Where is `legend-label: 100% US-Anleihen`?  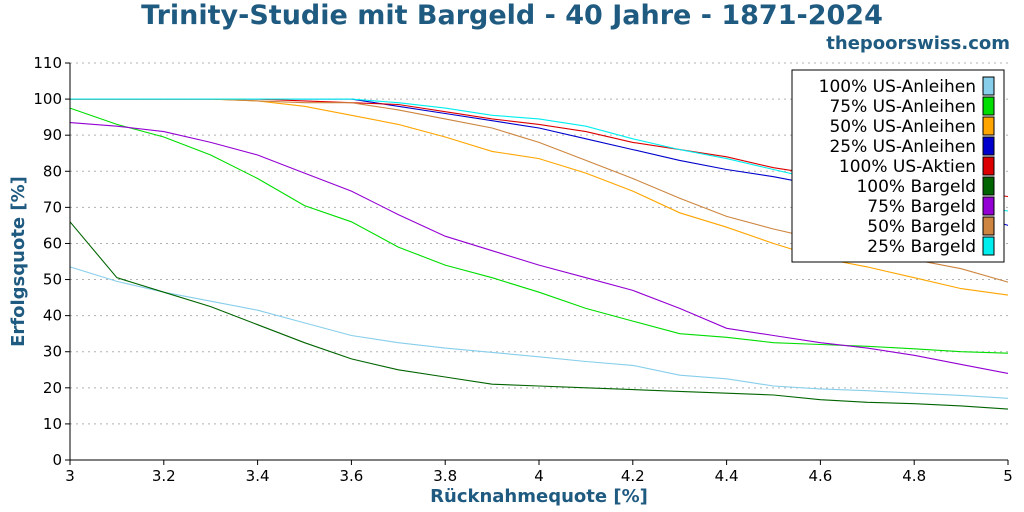 legend-label: 100% US-Anleihen is located at coordinates (897, 87).